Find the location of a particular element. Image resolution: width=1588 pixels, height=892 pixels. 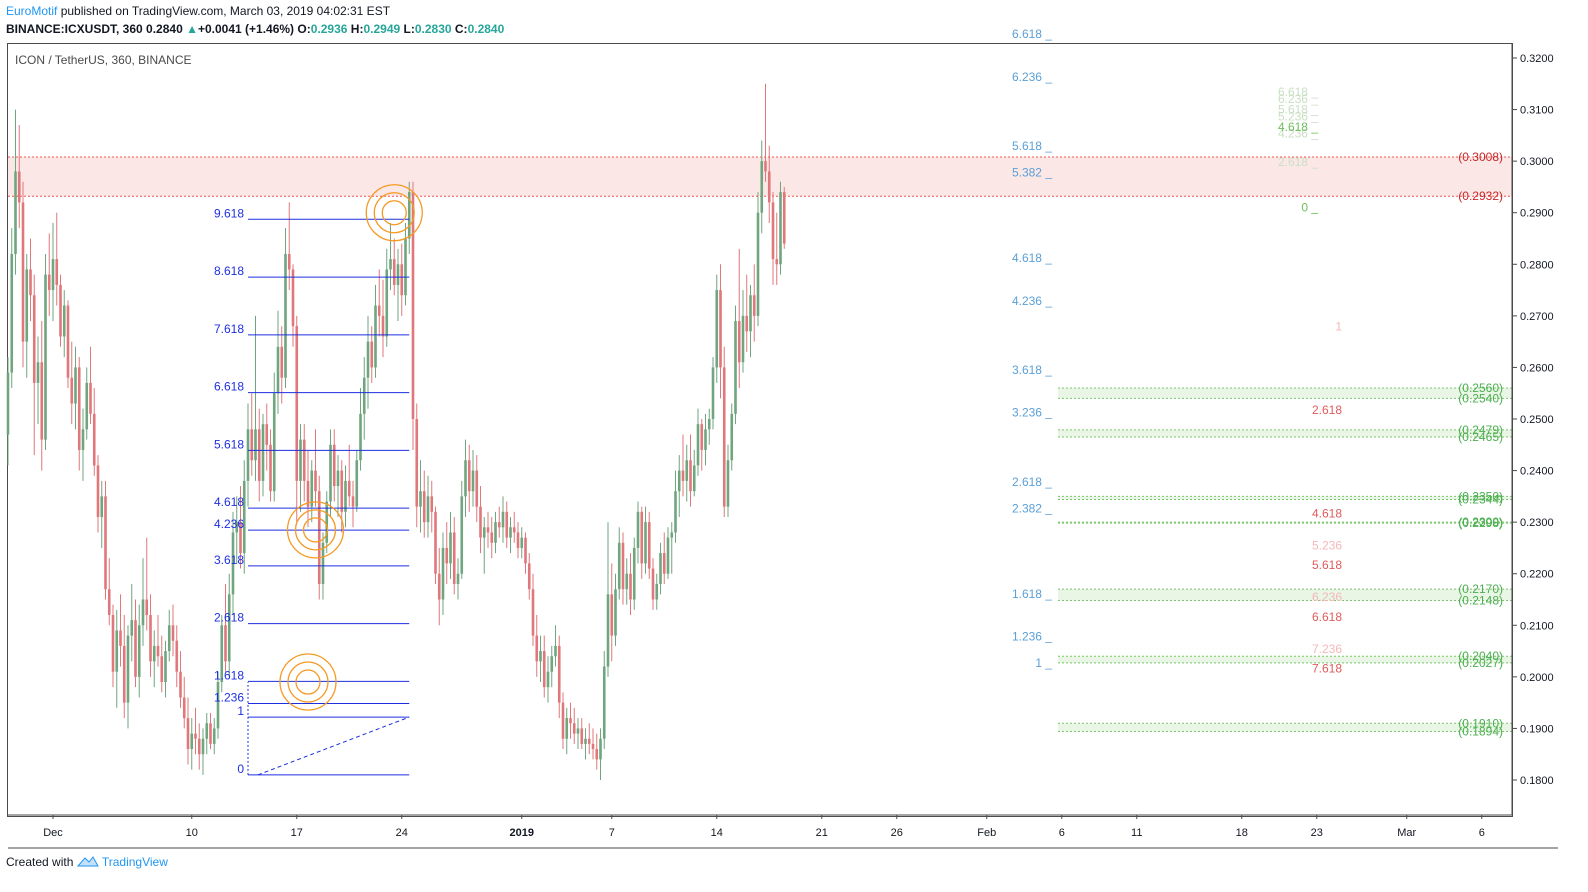

fib-level-label: 3.618 is located at coordinates (229, 560).